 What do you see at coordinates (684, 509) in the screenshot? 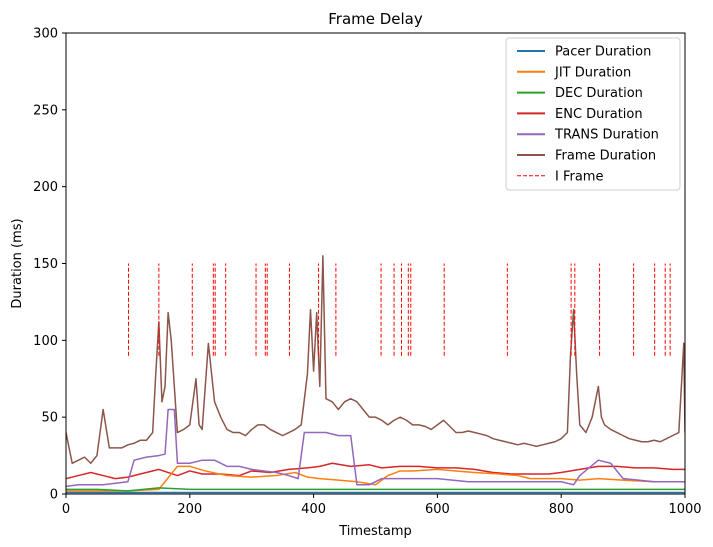
I see `x-tick-label: 1000` at bounding box center [684, 509].